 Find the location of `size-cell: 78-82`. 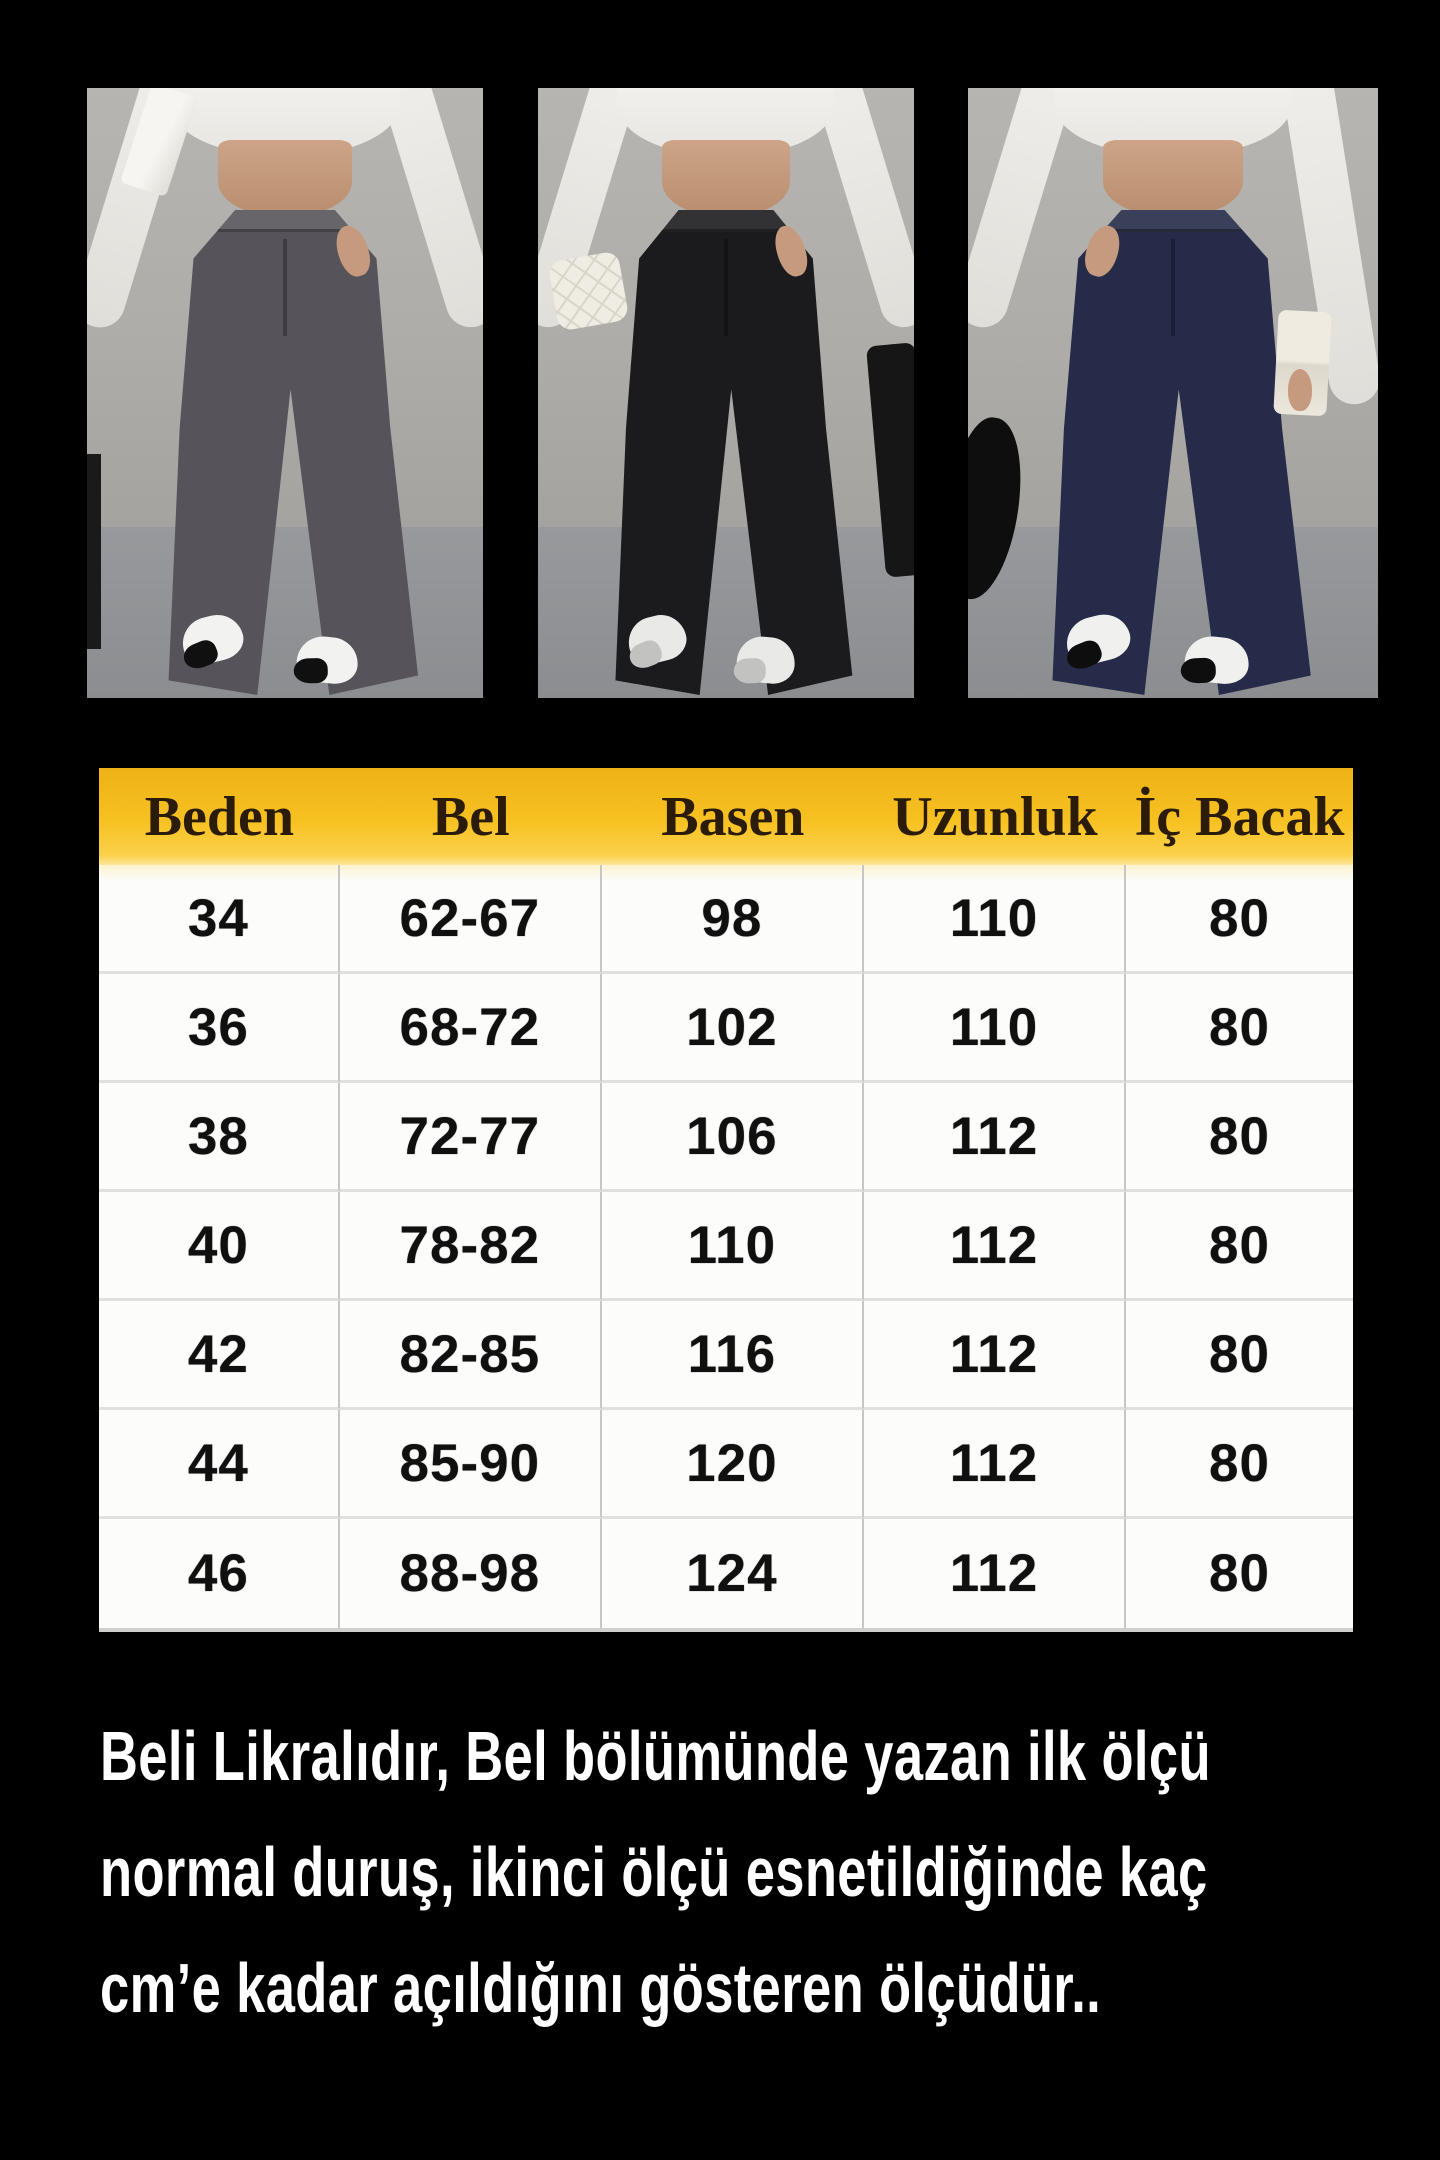

size-cell: 78-82 is located at coordinates (470, 1246).